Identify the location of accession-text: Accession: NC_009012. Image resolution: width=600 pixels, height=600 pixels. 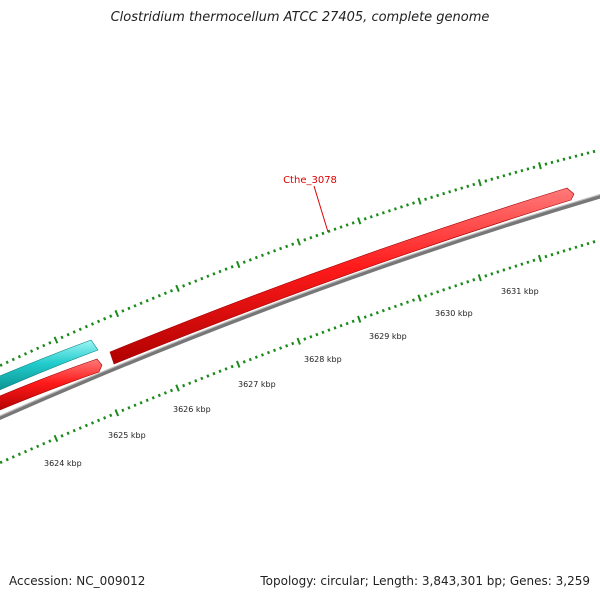
(77, 581).